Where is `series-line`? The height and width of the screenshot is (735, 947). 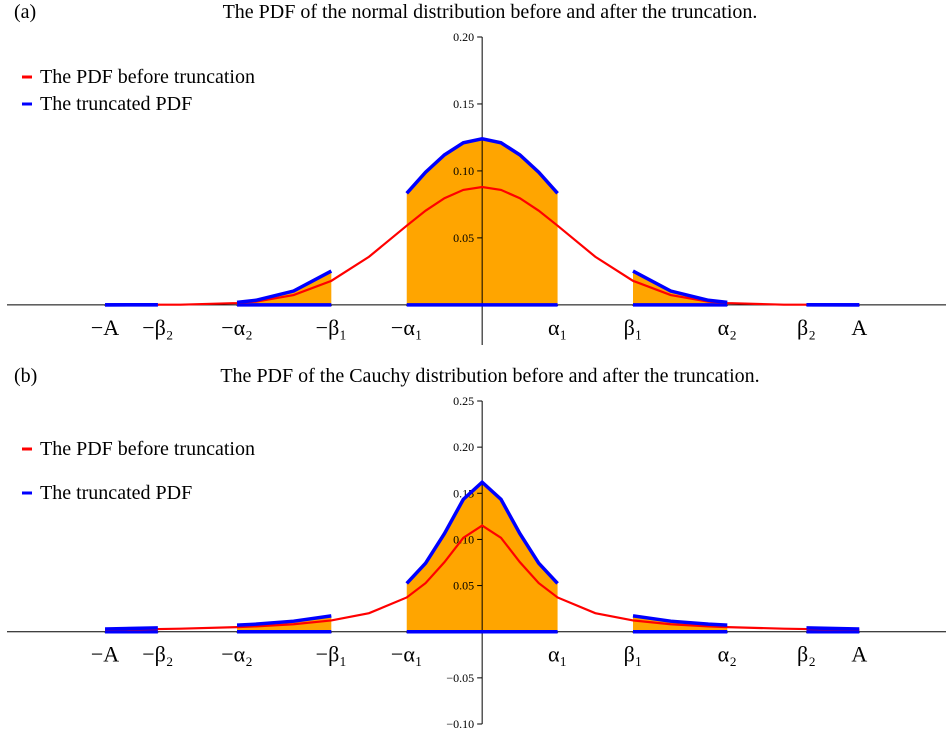 series-line is located at coordinates (482, 577).